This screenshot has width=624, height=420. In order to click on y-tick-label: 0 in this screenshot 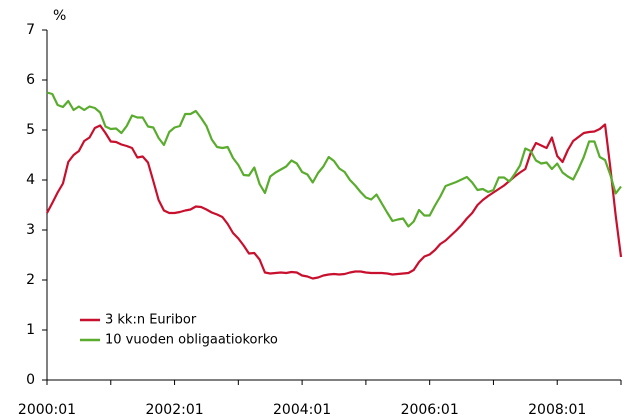, I will do `click(30, 380)`.